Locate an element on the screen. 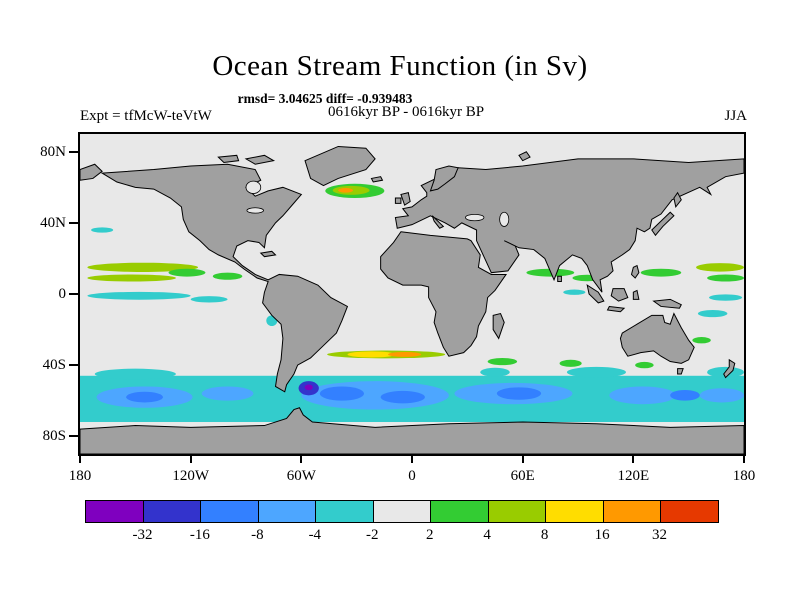 This screenshot has height=600, width=800. landmass-greenland is located at coordinates (340, 165).